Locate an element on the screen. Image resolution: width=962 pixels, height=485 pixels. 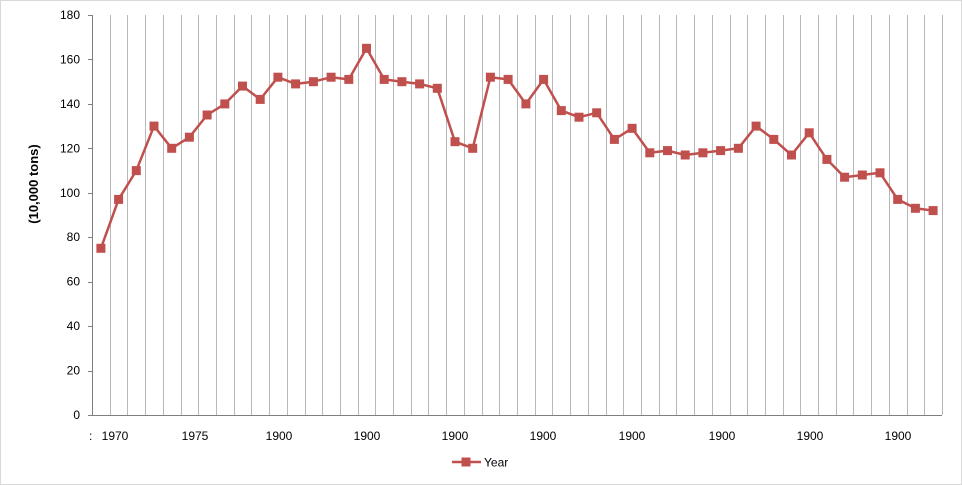
y-tick-label: 140 is located at coordinates (70, 104).